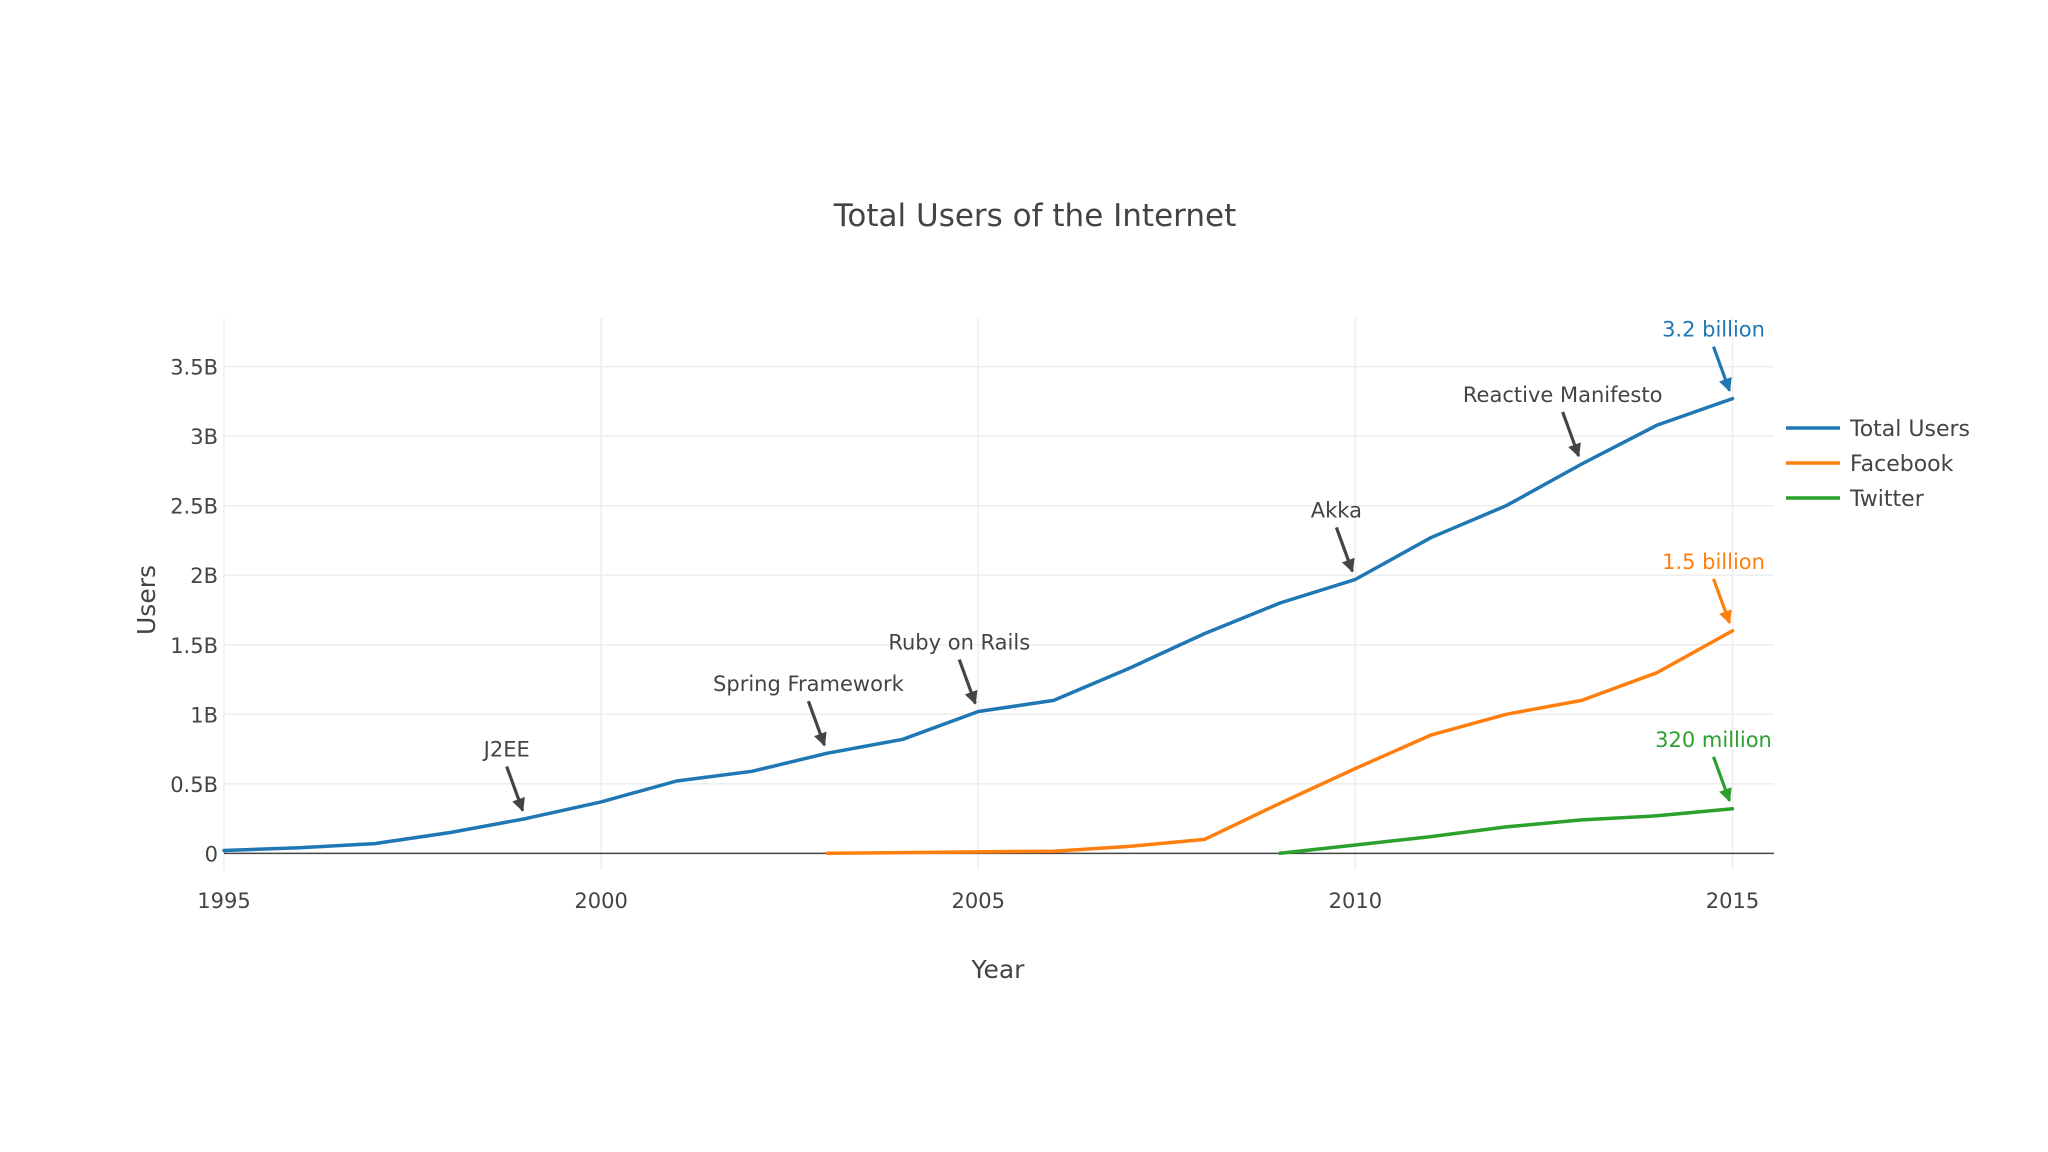 This screenshot has height=1152, width=2048. Describe the element at coordinates (600, 901) in the screenshot. I see `x-tick-label-2000: 2000` at that location.